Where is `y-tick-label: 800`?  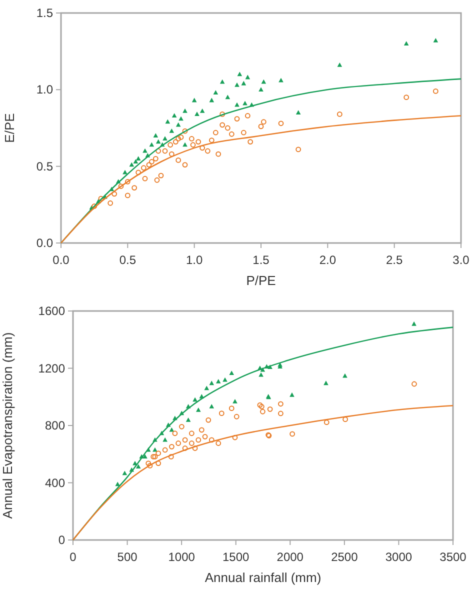 y-tick-label: 800 is located at coordinates (55, 425).